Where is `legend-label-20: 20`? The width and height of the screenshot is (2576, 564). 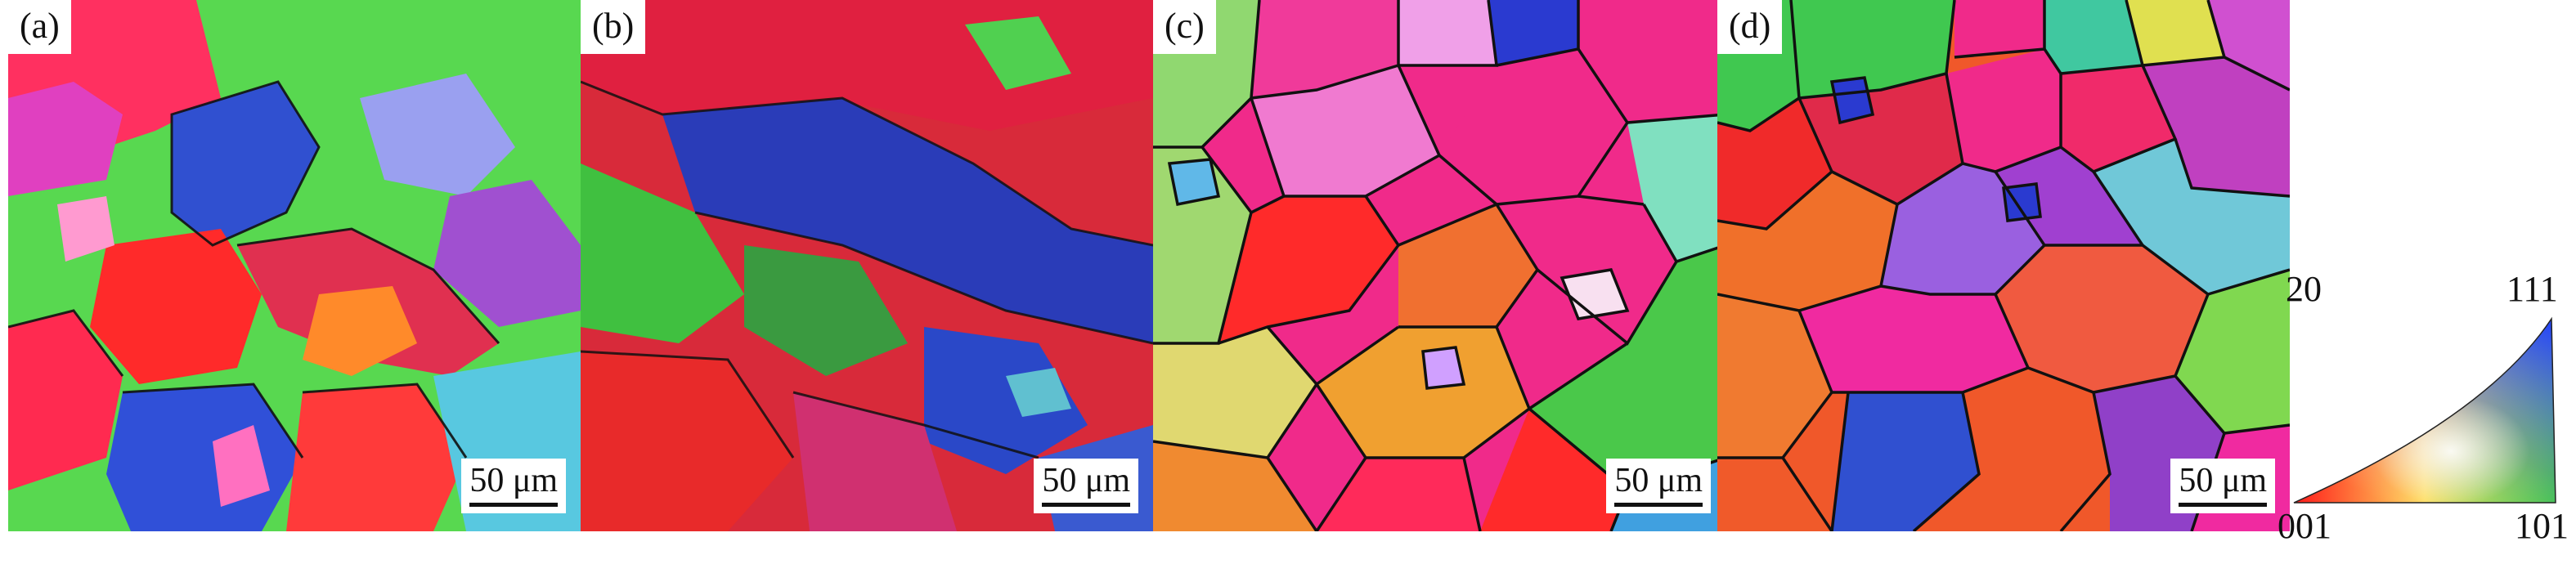
legend-label-20: 20 is located at coordinates (2304, 289).